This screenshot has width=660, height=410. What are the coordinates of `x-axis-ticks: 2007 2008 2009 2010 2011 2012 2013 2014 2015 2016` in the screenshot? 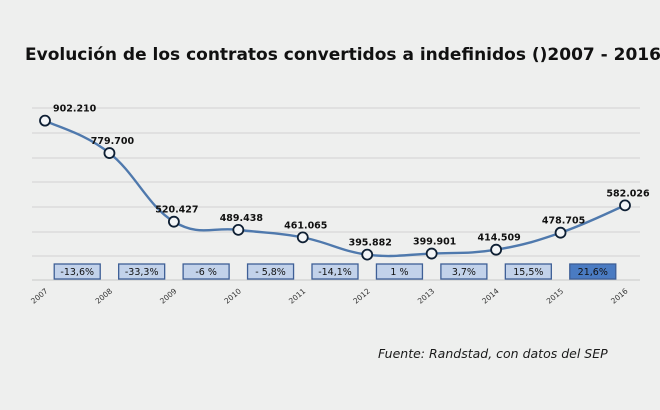 It's located at (329, 295).